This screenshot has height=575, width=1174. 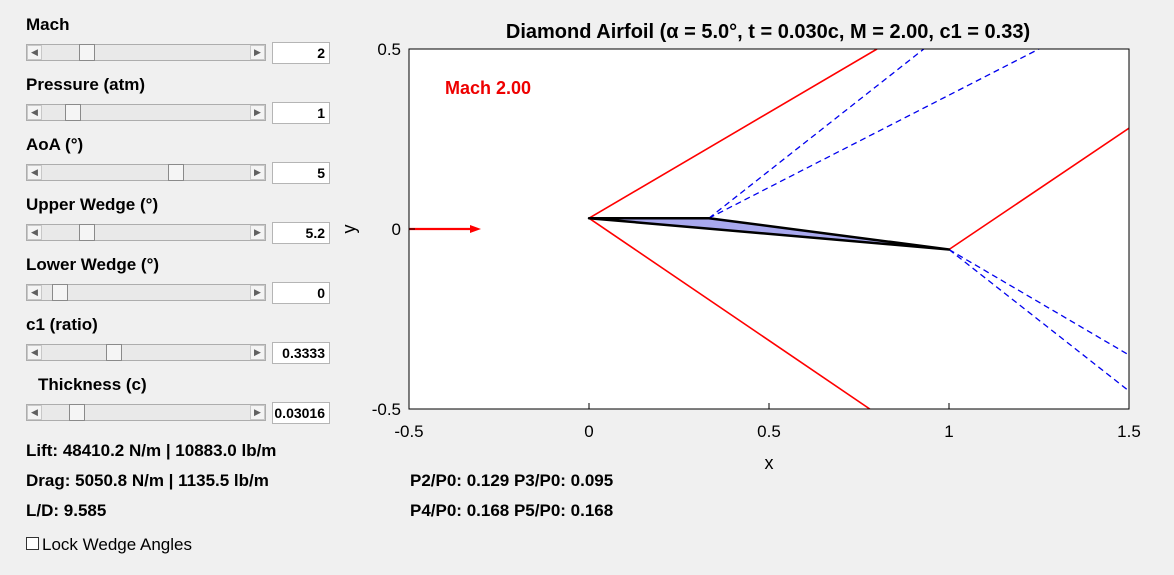 I want to click on x-tick-label: 1, so click(x=948, y=431).